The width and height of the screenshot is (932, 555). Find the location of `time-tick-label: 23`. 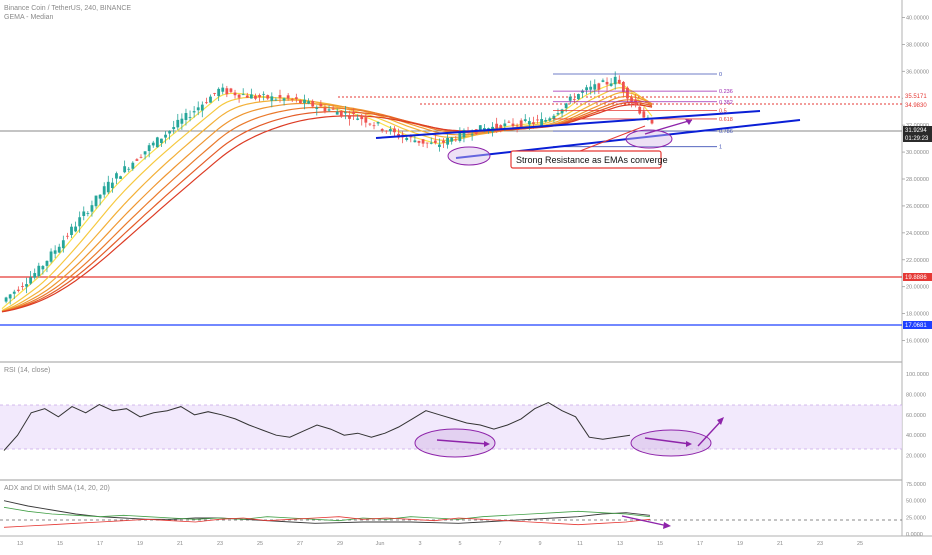

time-tick-label: 23 is located at coordinates (220, 544).